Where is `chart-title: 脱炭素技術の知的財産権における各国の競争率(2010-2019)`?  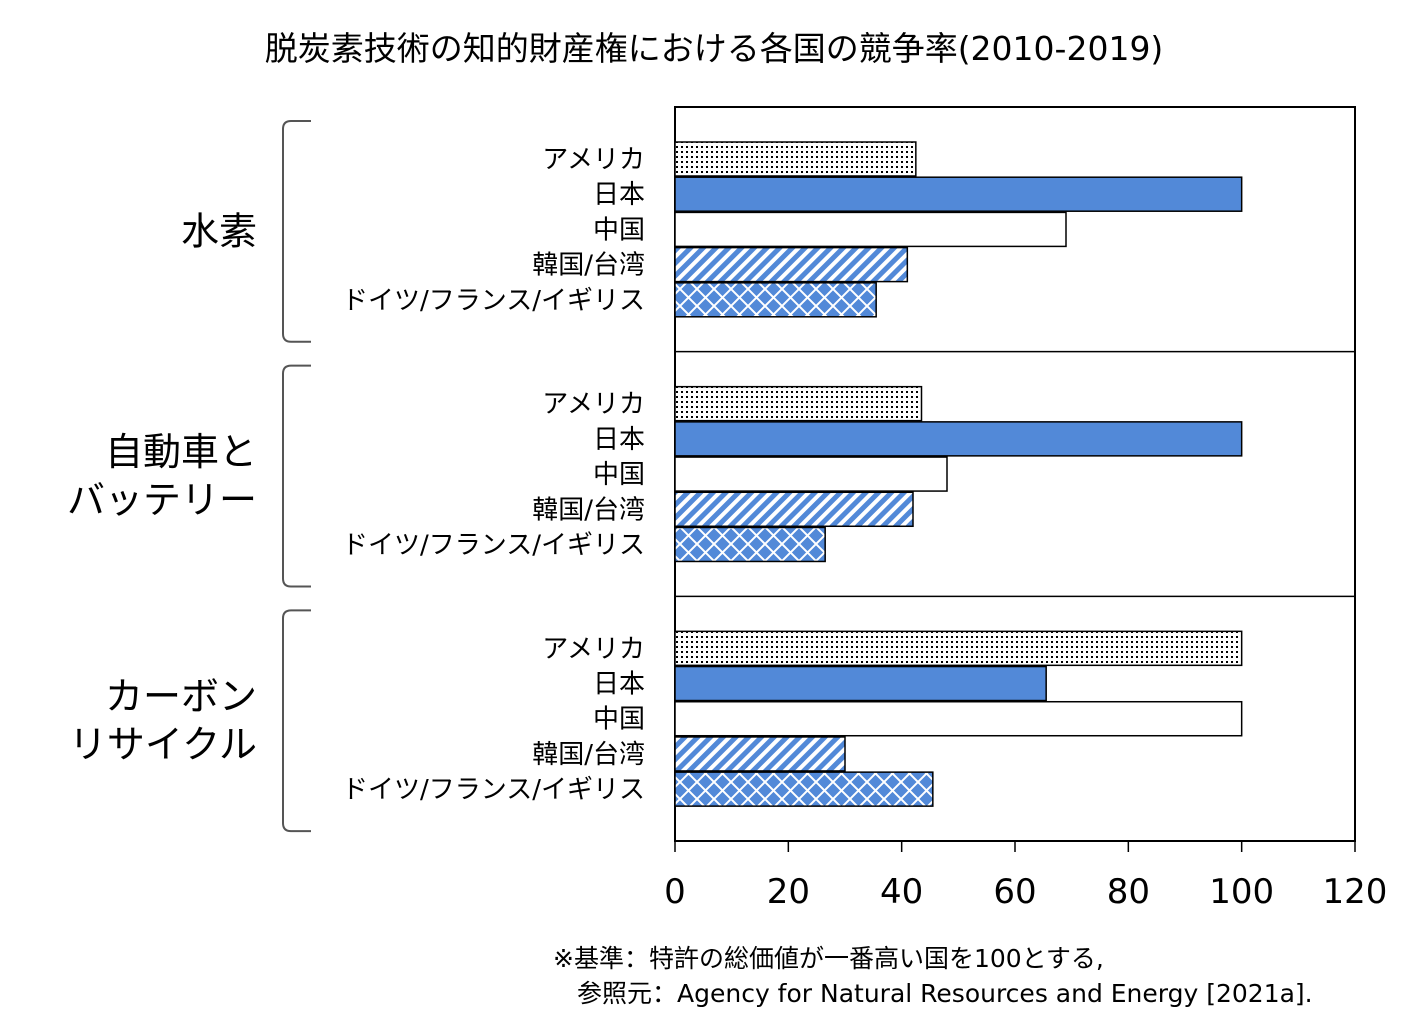 chart-title: 脱炭素技術の知的財産権における各国の競争率(2010-2019) is located at coordinates (714, 48).